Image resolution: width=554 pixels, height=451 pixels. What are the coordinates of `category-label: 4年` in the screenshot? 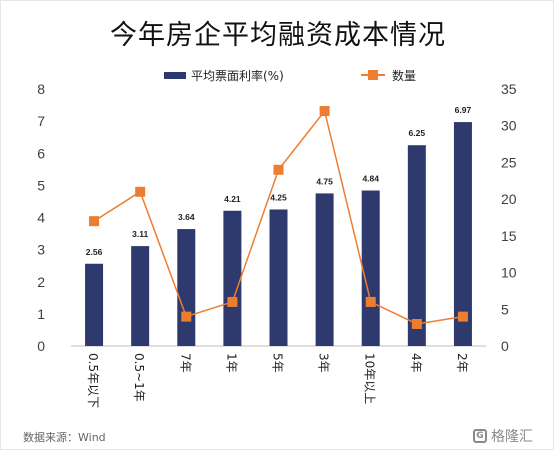 It's located at (416, 363).